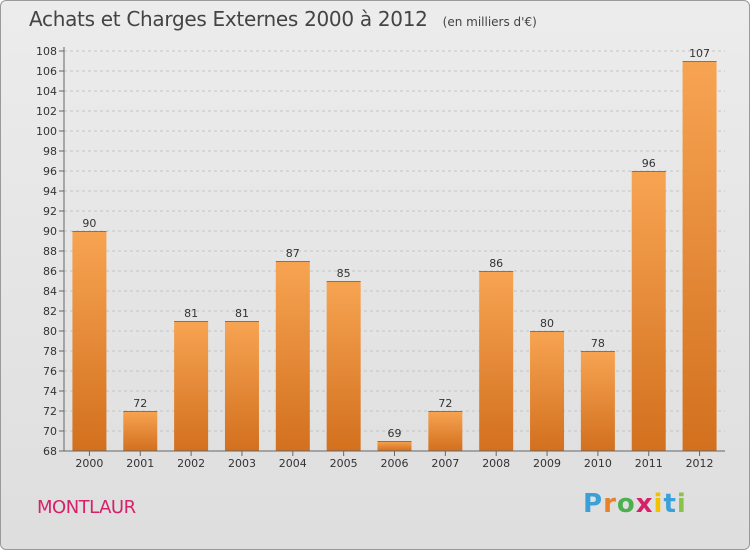 This screenshot has width=750, height=550. I want to click on y-tick-label: 88, so click(50, 251).